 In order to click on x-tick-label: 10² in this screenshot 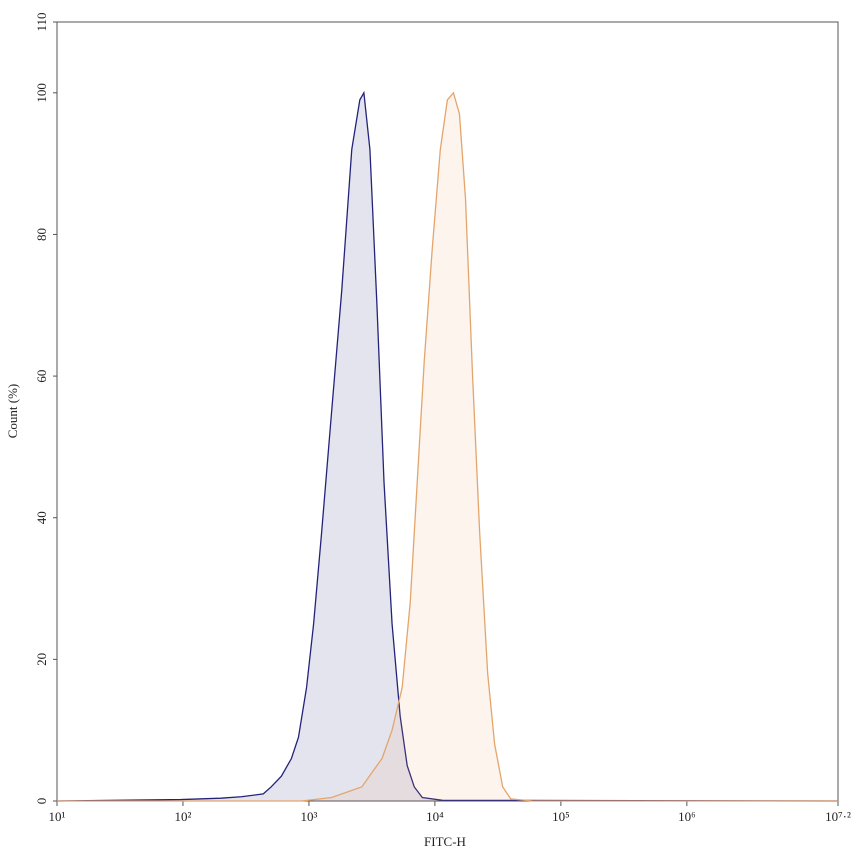, I will do `click(183, 816)`.